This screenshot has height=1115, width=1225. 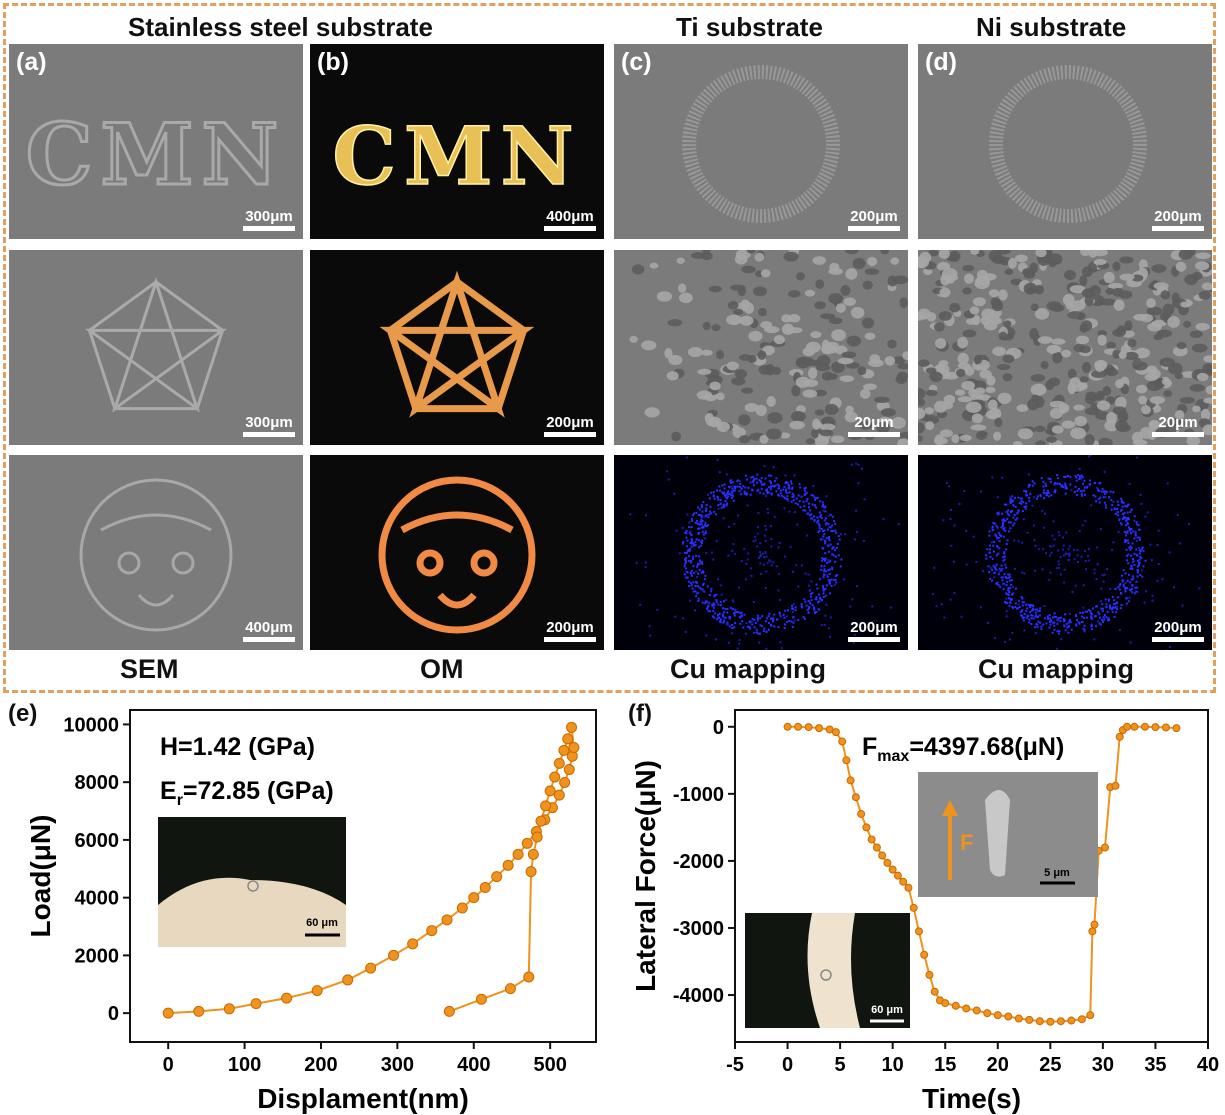 I want to click on pattern-letters: CMN, so click(x=456, y=156).